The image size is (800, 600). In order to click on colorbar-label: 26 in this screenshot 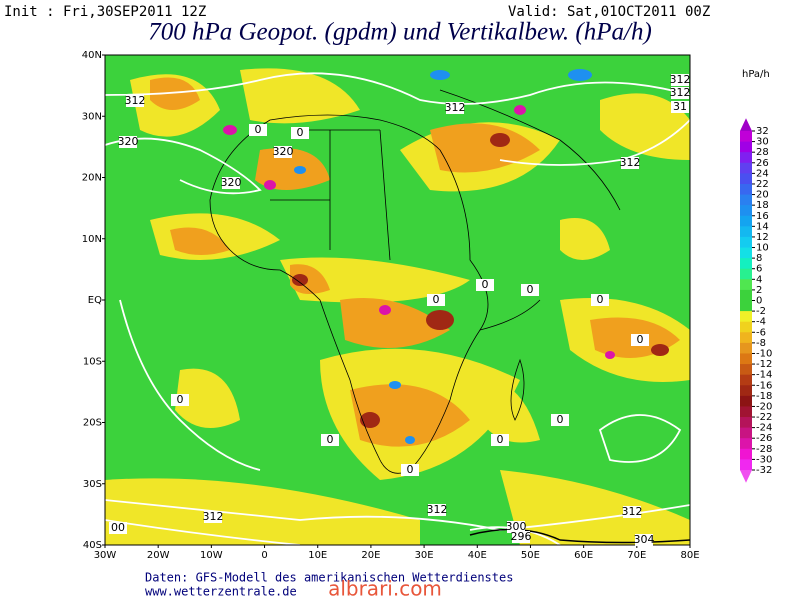, I will do `click(762, 163)`.